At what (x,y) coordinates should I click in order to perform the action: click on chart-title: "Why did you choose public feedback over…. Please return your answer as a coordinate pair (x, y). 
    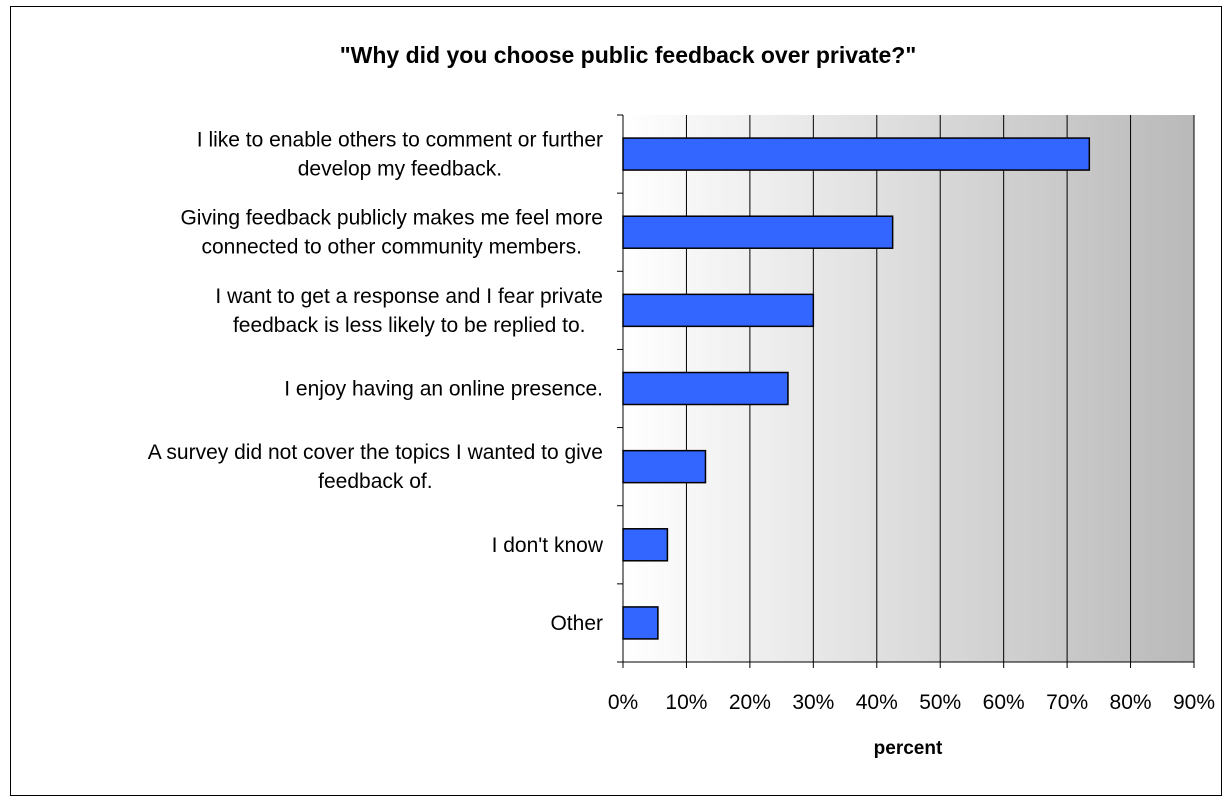
    Looking at the image, I should click on (628, 55).